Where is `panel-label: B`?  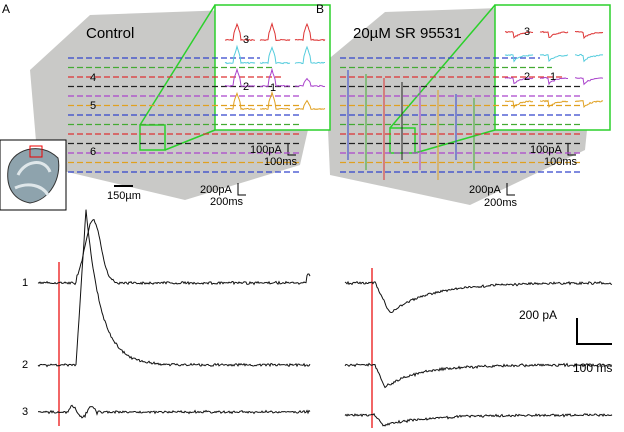
panel-label: B is located at coordinates (320, 9).